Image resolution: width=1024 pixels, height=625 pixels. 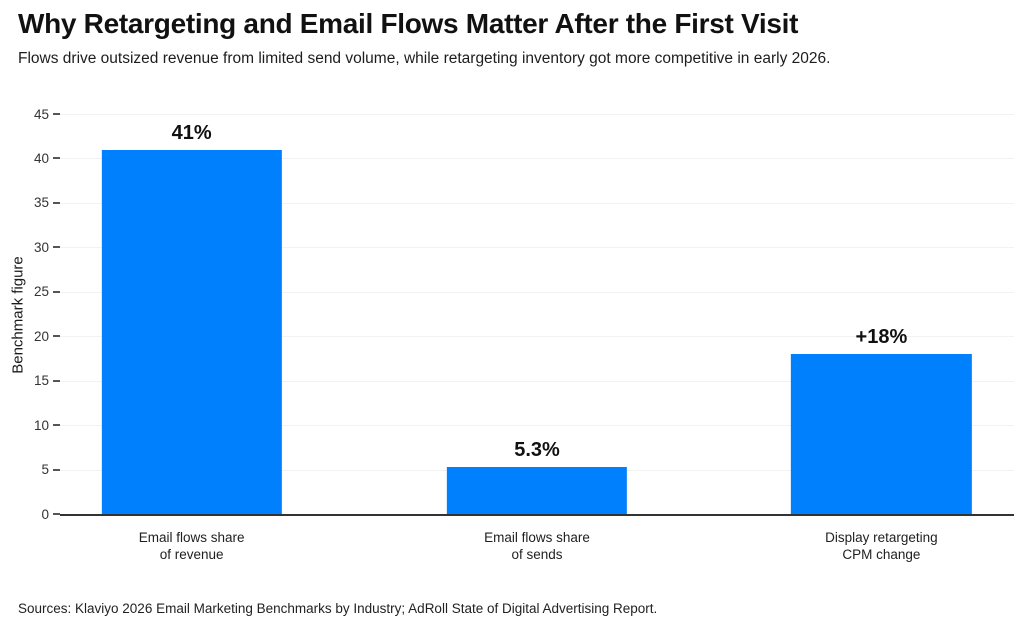 I want to click on y-tick: 30, so click(x=47, y=247).